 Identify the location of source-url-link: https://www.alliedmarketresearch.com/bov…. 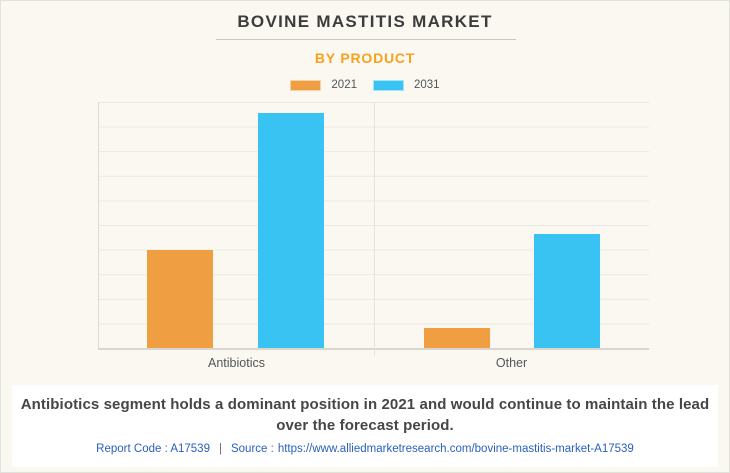
(455, 449).